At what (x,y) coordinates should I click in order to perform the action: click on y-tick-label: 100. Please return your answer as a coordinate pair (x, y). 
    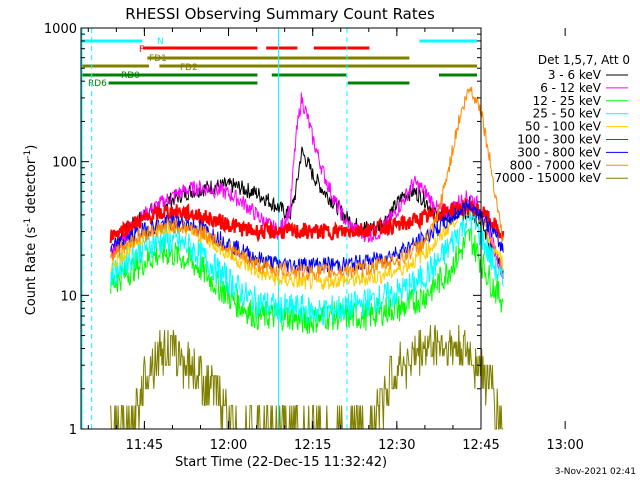
    Looking at the image, I should click on (64, 163).